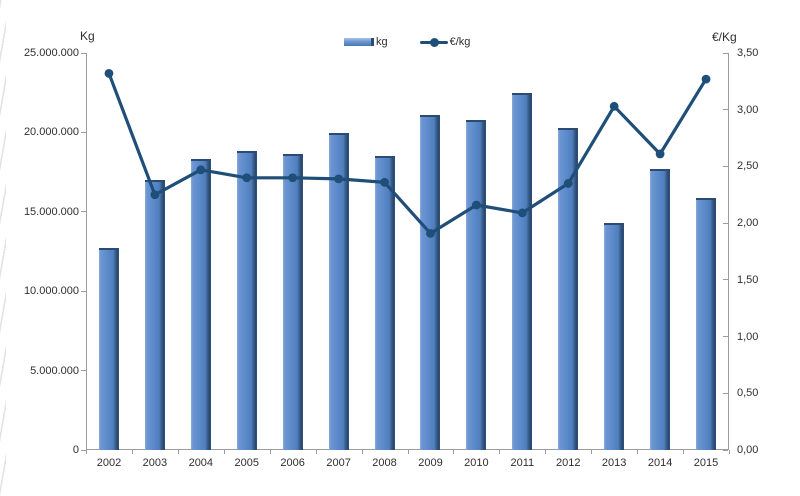 The height and width of the screenshot is (496, 800). I want to click on right-axis-tick-label: 3,50, so click(748, 53).